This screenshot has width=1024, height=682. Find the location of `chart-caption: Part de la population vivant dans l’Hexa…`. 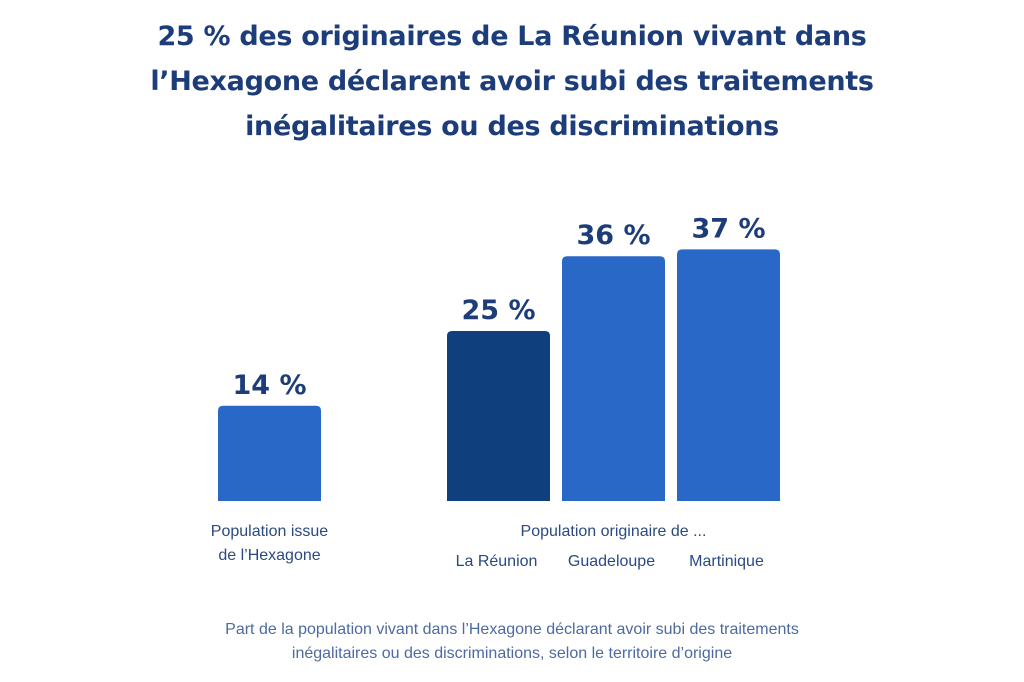

chart-caption: Part de la population vivant dans l’Hexa… is located at coordinates (512, 642).